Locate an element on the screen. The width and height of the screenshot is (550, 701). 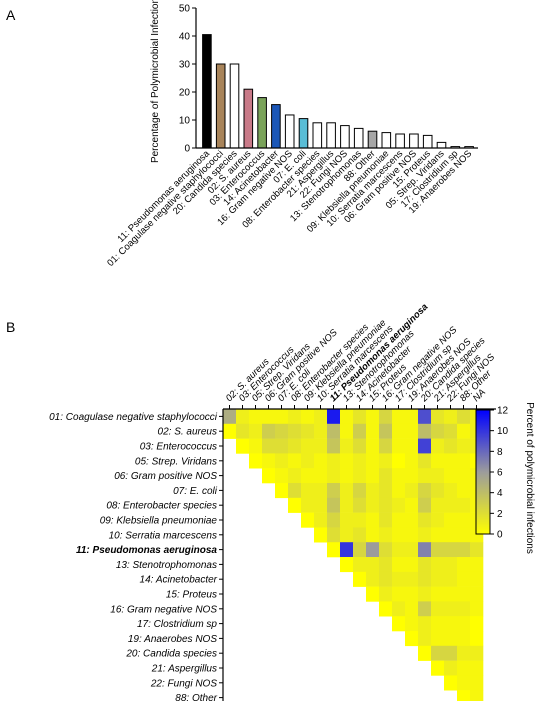
bar-y-tick-label: 10 is located at coordinates (185, 121).